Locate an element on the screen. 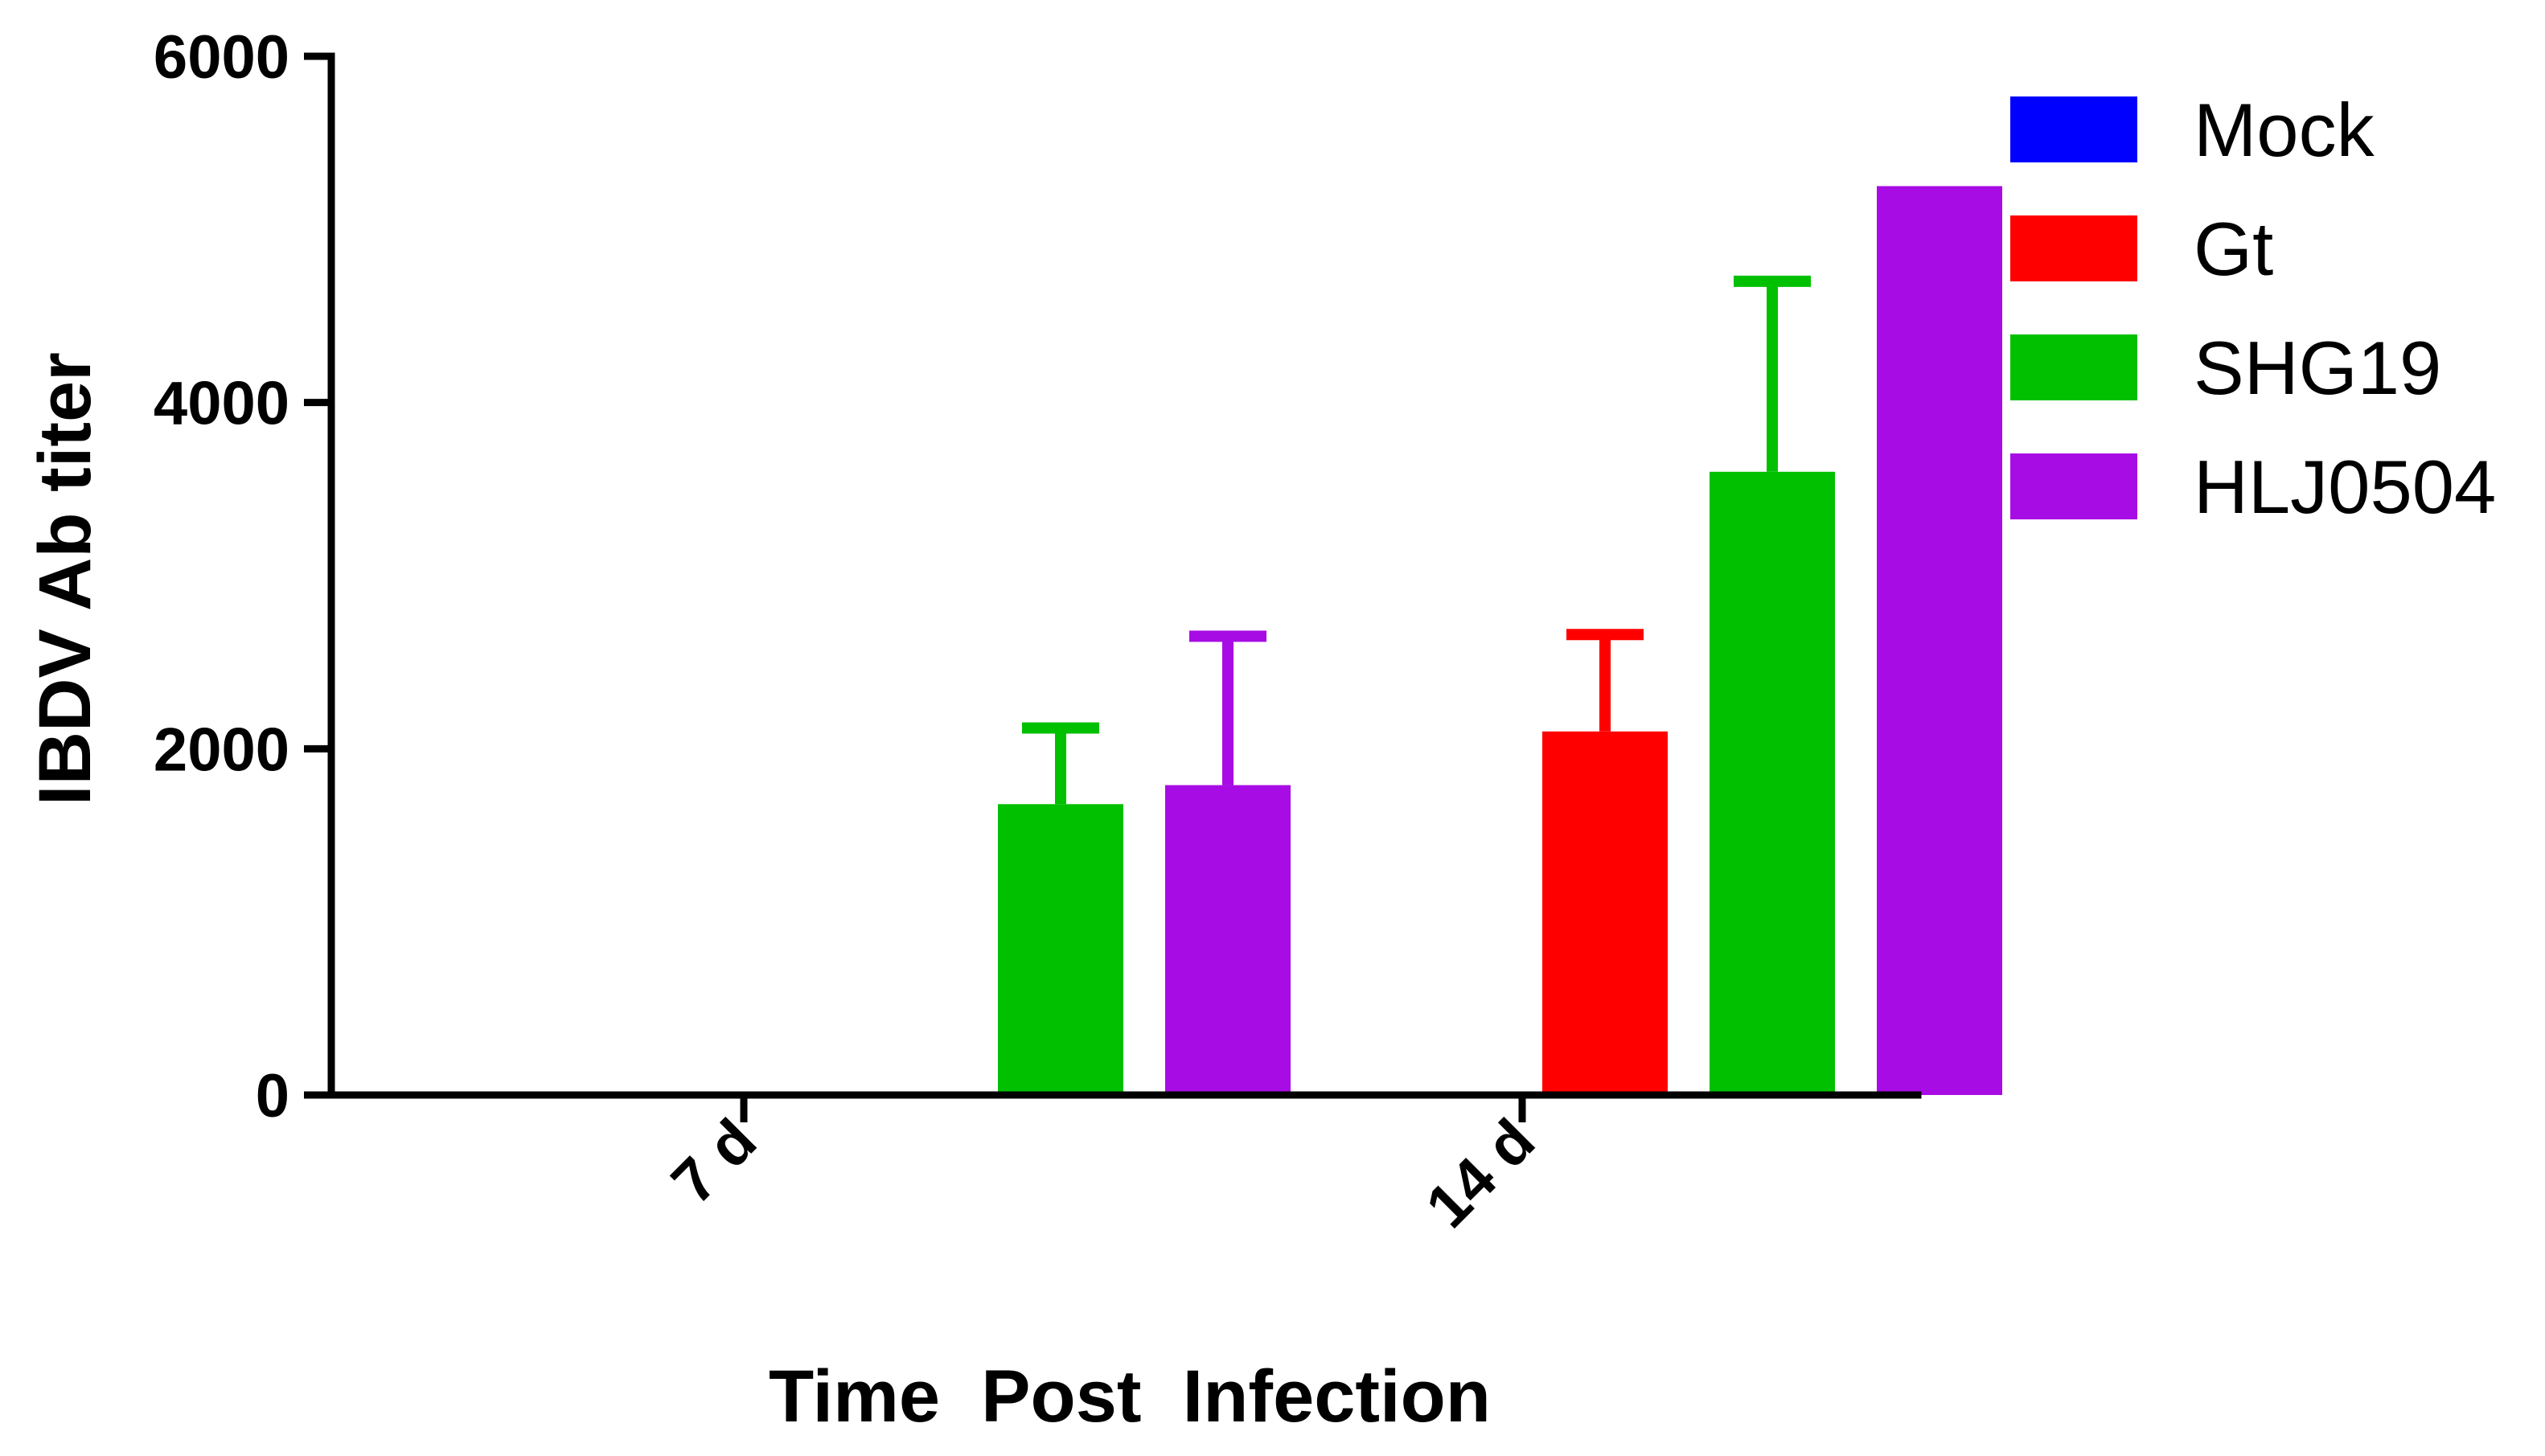  legend-label-mock: Mock is located at coordinates (2284, 130).